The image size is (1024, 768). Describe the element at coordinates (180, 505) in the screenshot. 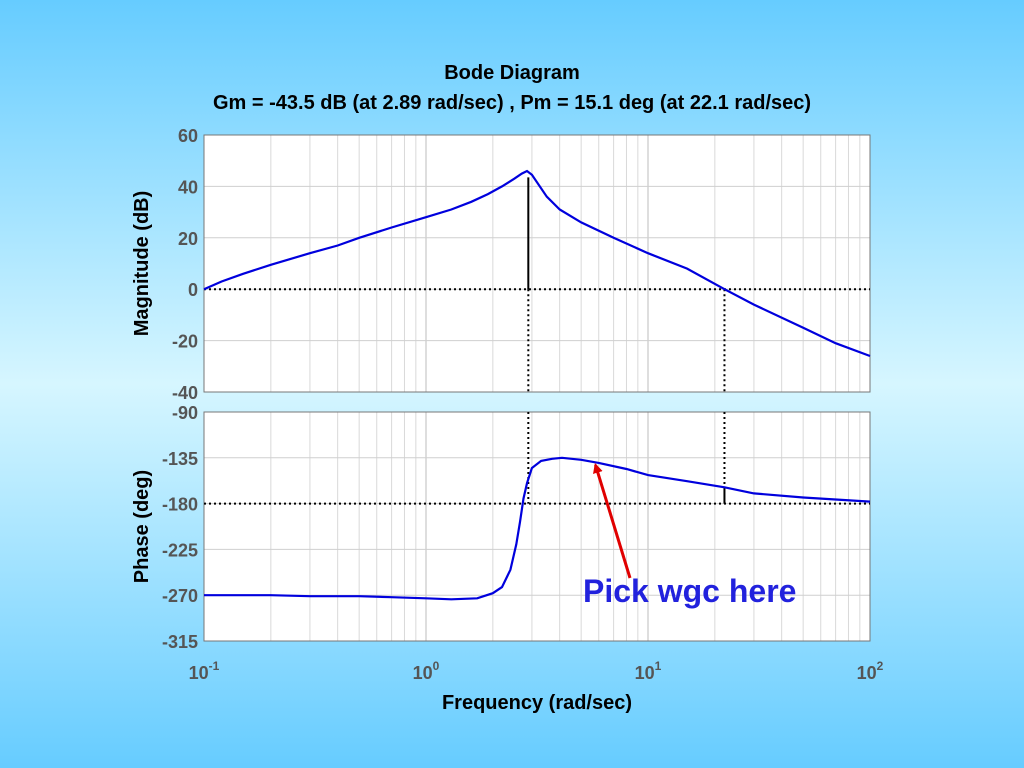

I see `phase-ytick-label: -180` at that location.